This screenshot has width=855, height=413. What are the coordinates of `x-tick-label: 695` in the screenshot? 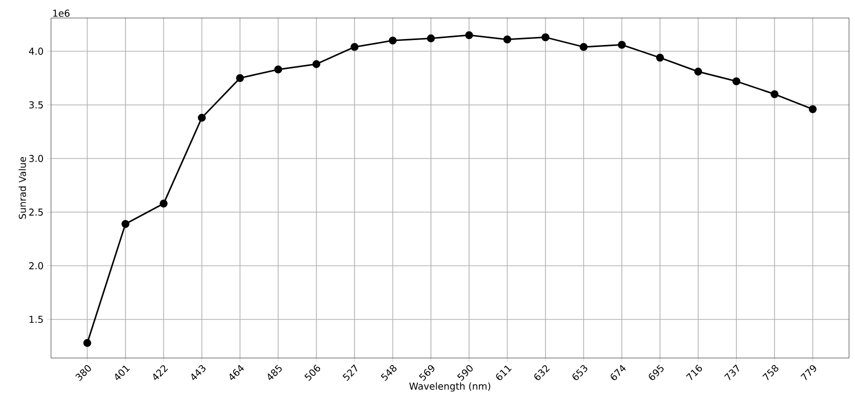 It's located at (656, 372).